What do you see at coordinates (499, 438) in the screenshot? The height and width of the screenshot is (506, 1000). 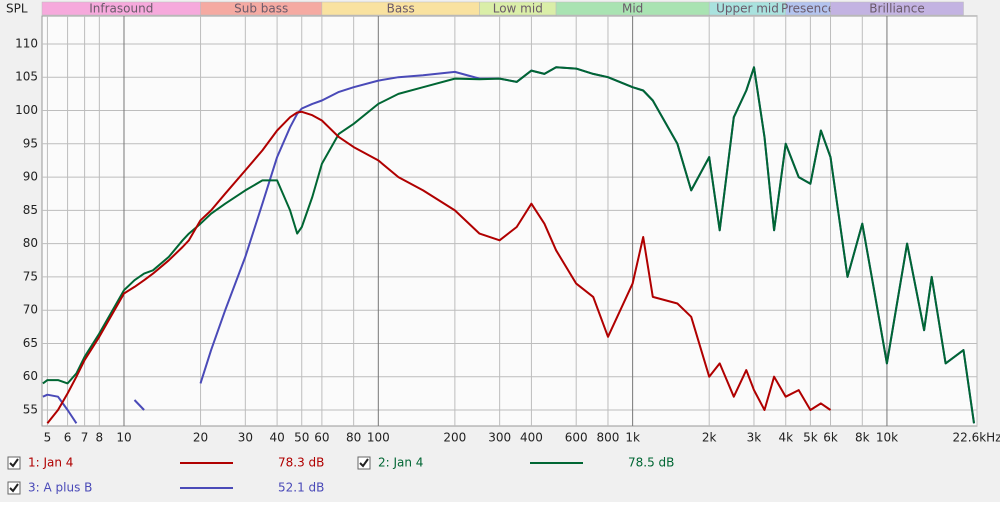 I see `x-tick-label: 300` at bounding box center [499, 438].